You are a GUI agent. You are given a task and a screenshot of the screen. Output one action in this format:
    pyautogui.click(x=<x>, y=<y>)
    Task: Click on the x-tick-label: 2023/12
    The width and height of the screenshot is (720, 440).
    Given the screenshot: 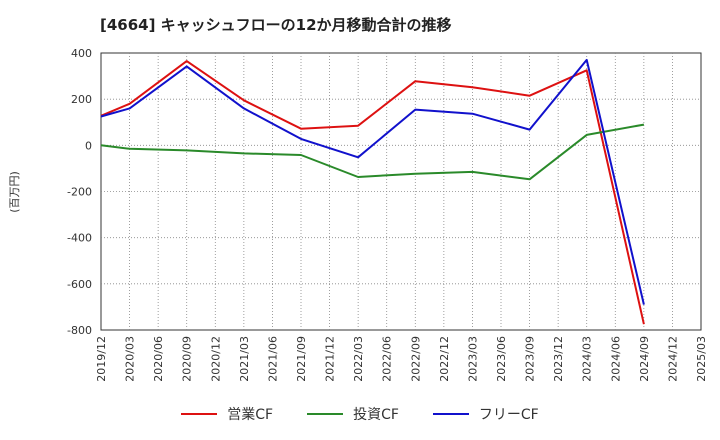 What is the action you would take?
    pyautogui.click(x=558, y=359)
    